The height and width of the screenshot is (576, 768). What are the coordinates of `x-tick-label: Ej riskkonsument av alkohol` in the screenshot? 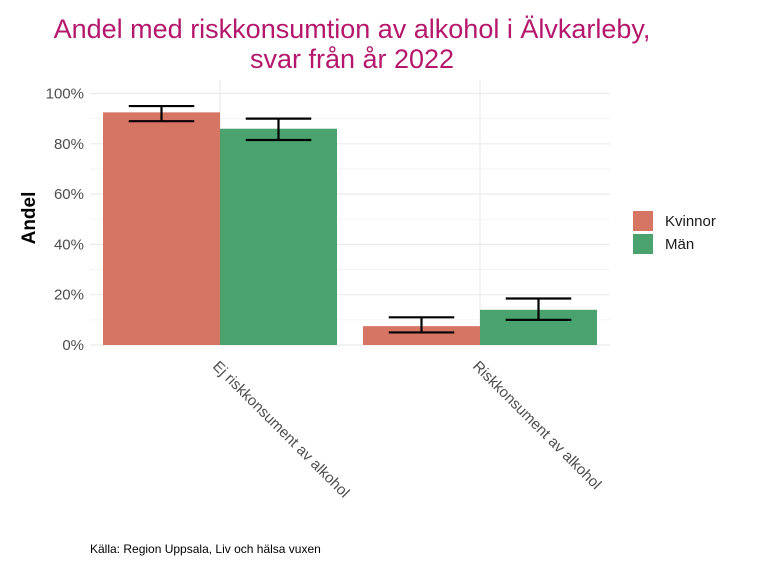 It's located at (280, 429).